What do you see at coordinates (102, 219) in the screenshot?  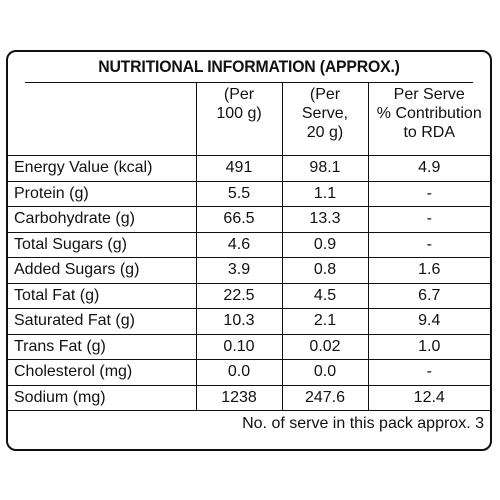 I see `nutrient-label: Carbohydrate (g)` at bounding box center [102, 219].